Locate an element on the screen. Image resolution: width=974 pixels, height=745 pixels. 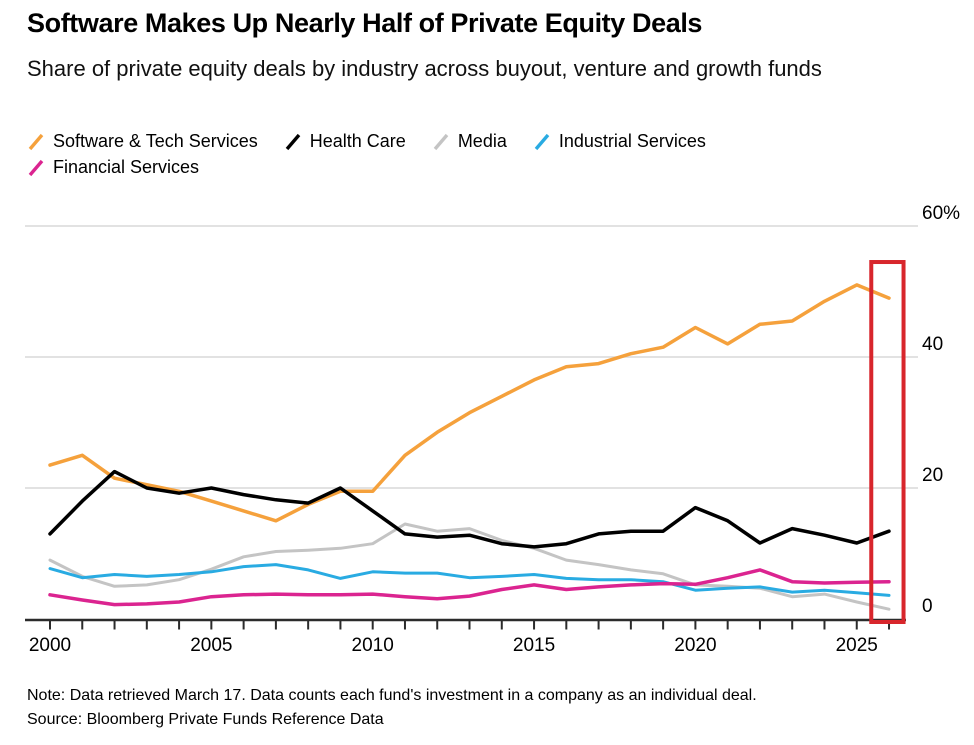
series-line-health-care is located at coordinates (469, 509).